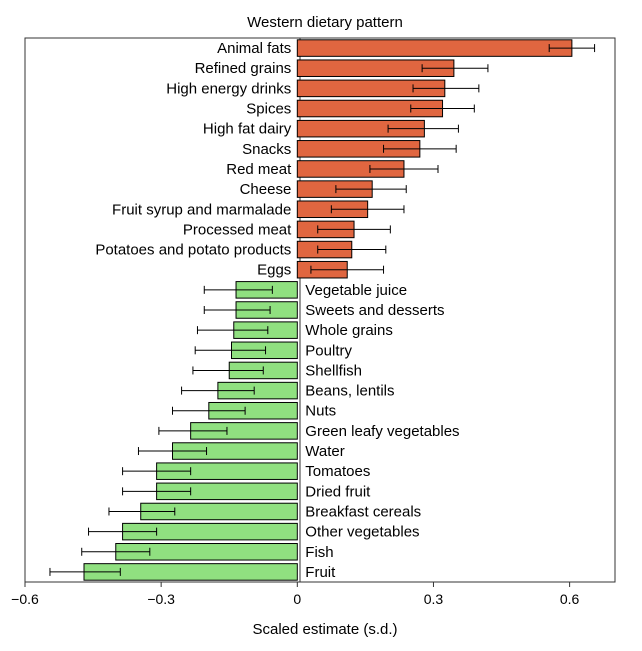  I want to click on category-label: Spices, so click(268, 109).